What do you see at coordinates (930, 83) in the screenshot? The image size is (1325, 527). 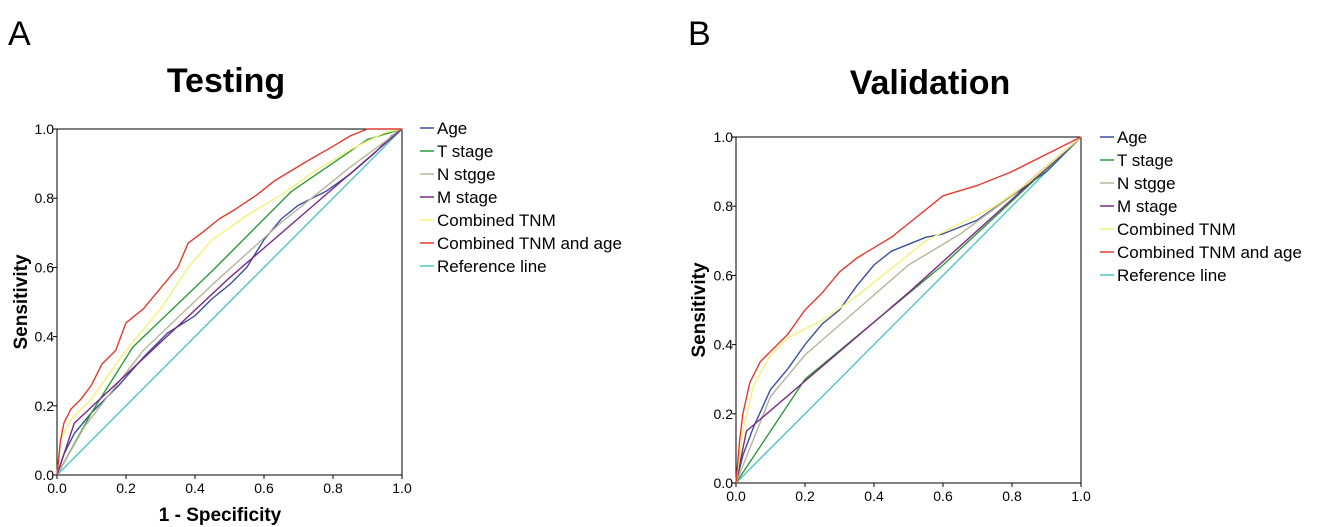 I see `chart-title: Validation` at bounding box center [930, 83].